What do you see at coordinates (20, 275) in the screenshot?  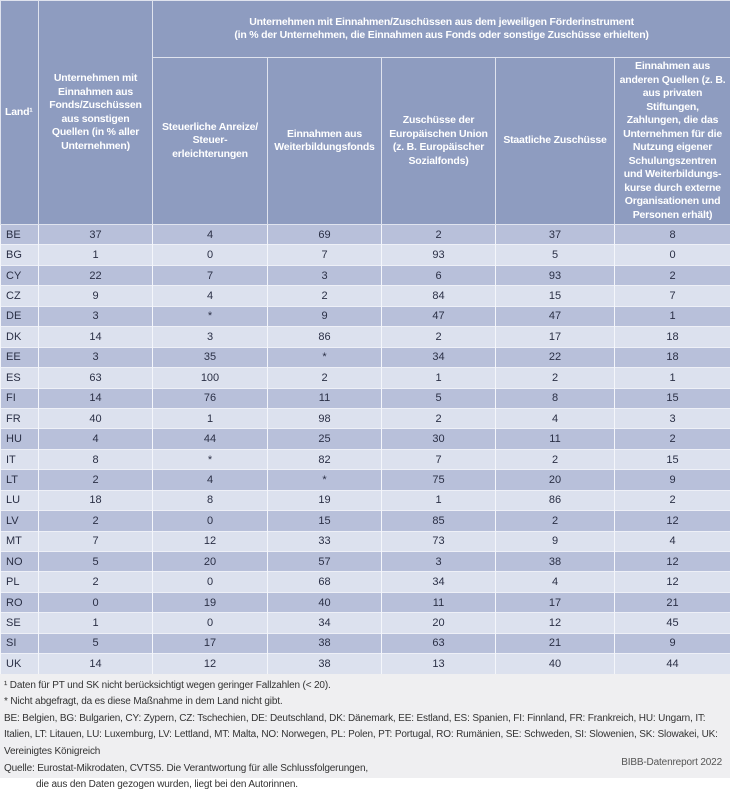 I see `country-code-cell: CY` at bounding box center [20, 275].